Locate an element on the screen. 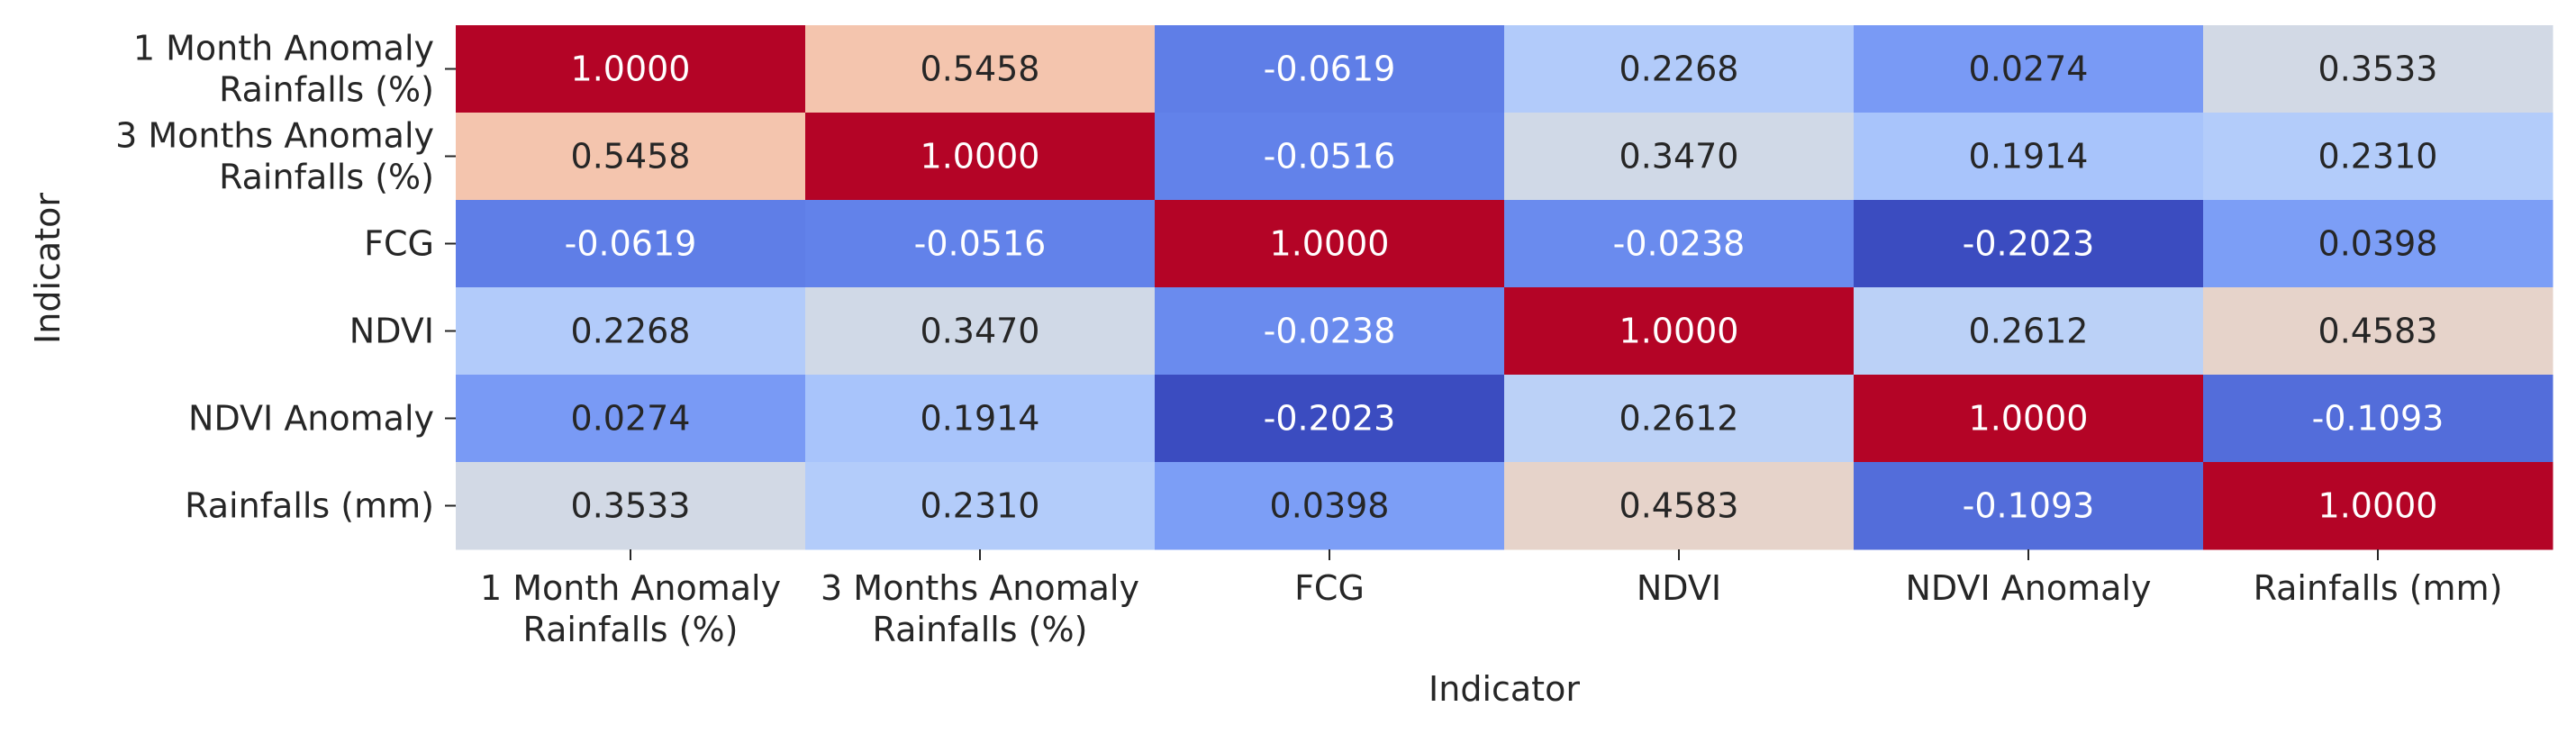  x-tick-label: 1 Month Anomaly Rainfalls (%) is located at coordinates (630, 608).